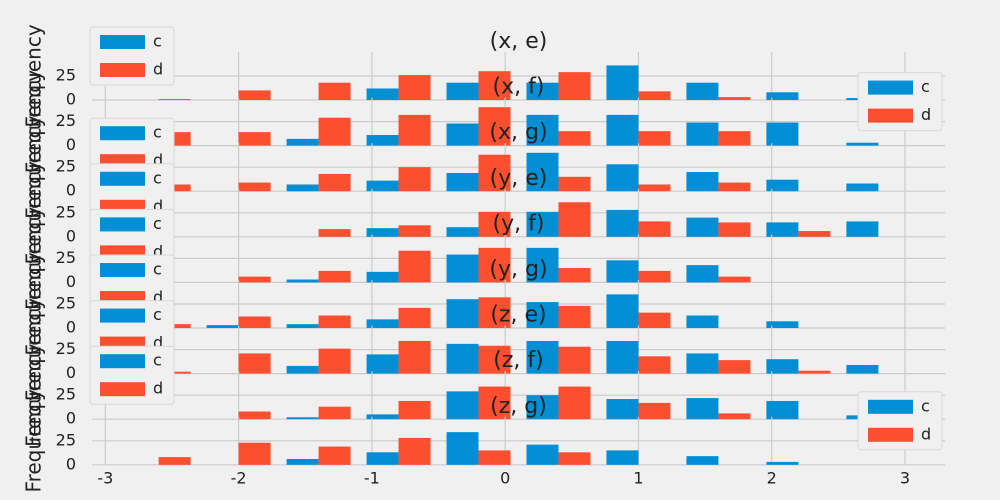 Image resolution: width=1000 pixels, height=500 pixels. I want to click on legend: cd, so click(132, 193).